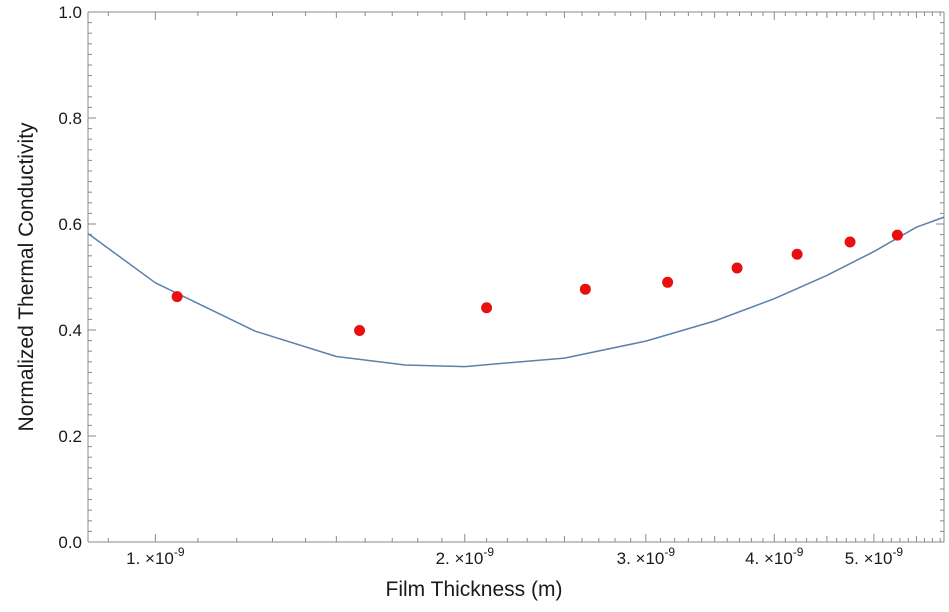 This screenshot has height=612, width=949. I want to click on y-tick-label: 0.0, so click(70, 542).